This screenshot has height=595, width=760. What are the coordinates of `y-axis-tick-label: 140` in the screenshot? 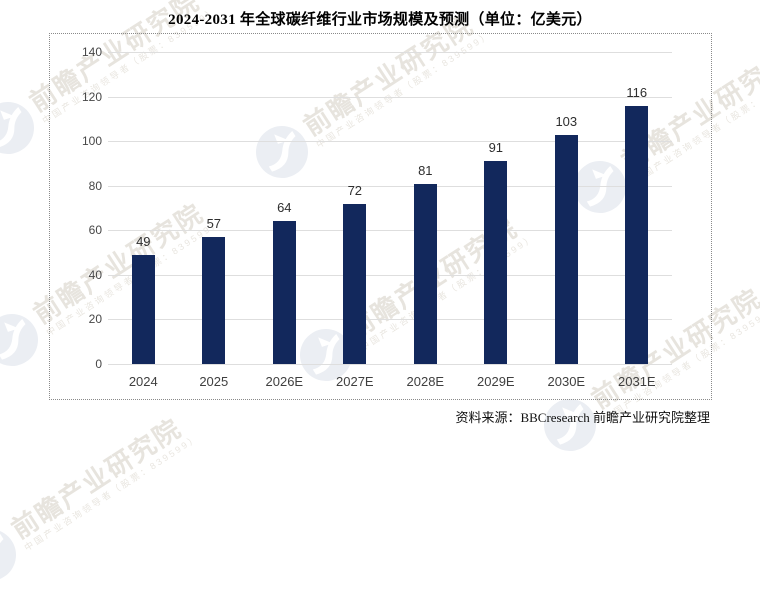 It's located at (91, 52).